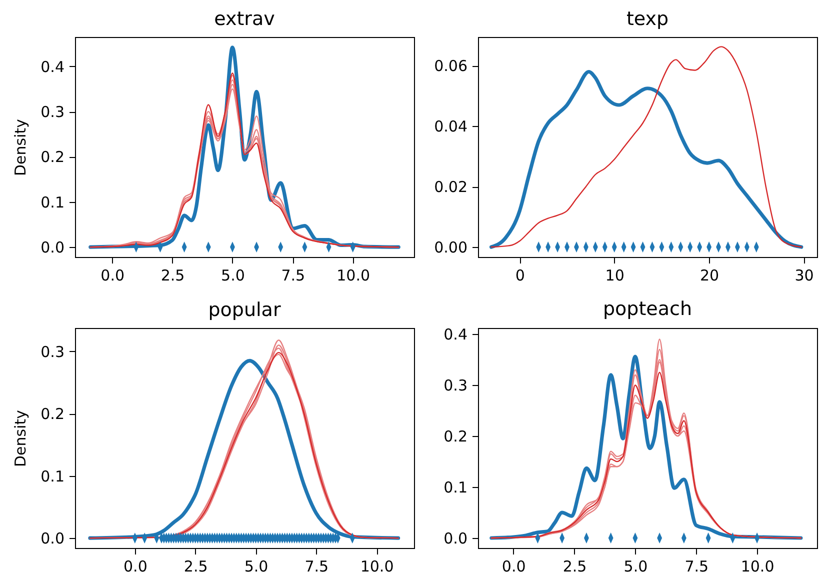 The image size is (827, 588). What do you see at coordinates (244, 310) in the screenshot?
I see `chart-title: popular` at bounding box center [244, 310].